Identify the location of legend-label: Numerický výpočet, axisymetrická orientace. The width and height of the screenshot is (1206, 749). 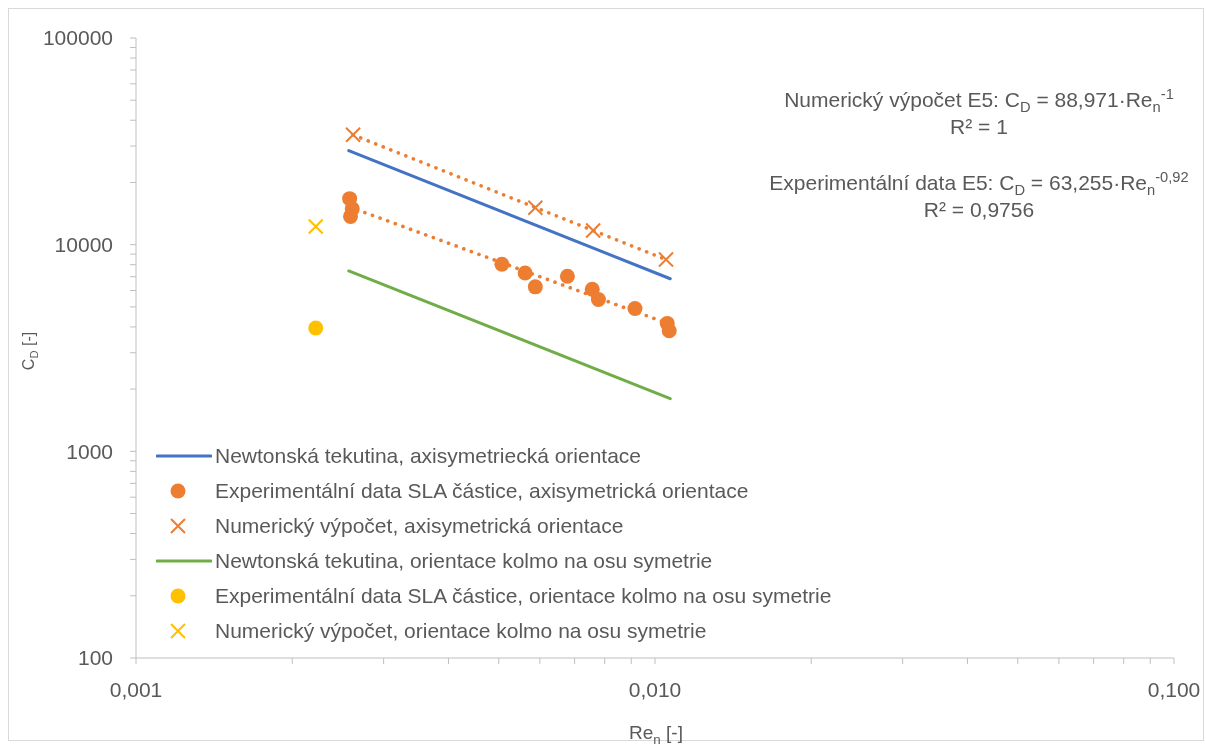
(419, 525).